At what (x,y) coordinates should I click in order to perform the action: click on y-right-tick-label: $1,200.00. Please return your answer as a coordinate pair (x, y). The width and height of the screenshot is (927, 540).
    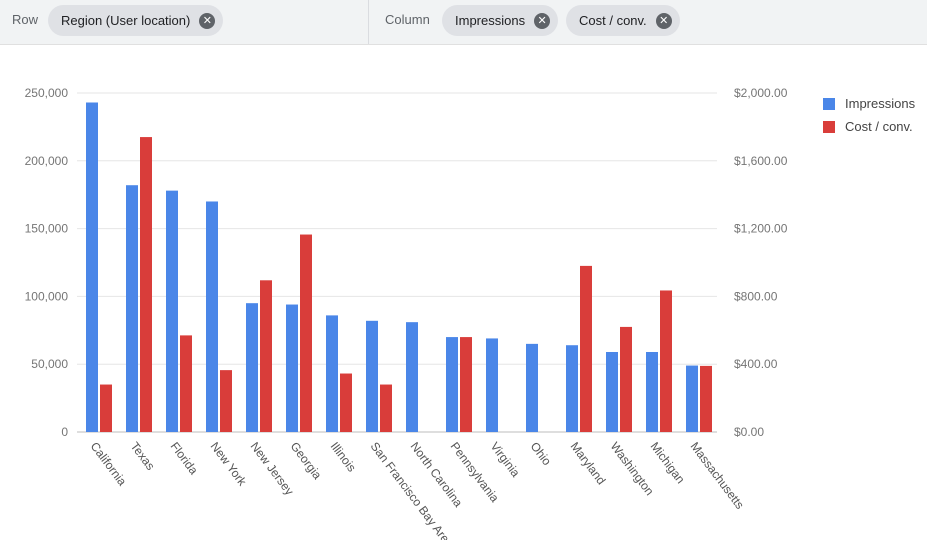
    Looking at the image, I should click on (761, 229).